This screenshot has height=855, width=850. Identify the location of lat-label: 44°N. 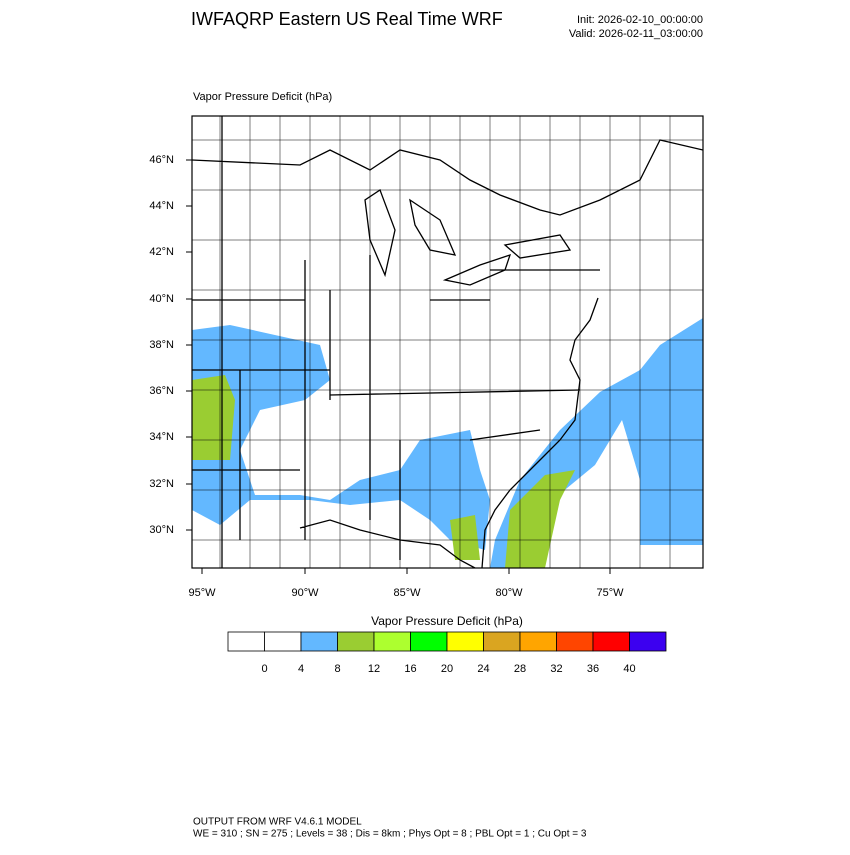
(161, 206).